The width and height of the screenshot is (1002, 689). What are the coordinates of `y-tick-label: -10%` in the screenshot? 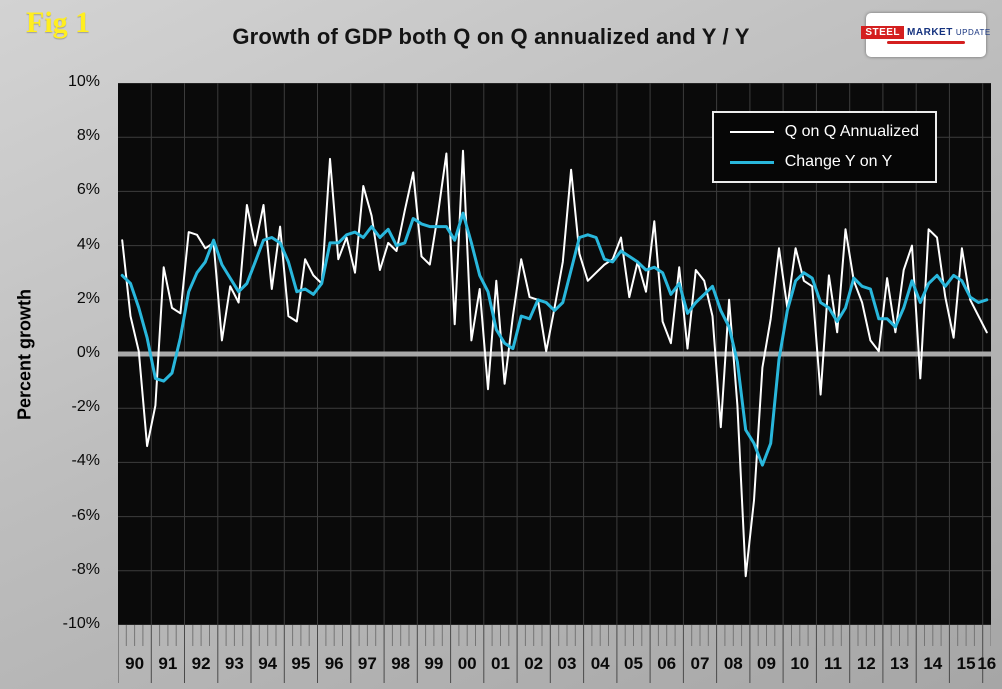 It's located at (81, 623).